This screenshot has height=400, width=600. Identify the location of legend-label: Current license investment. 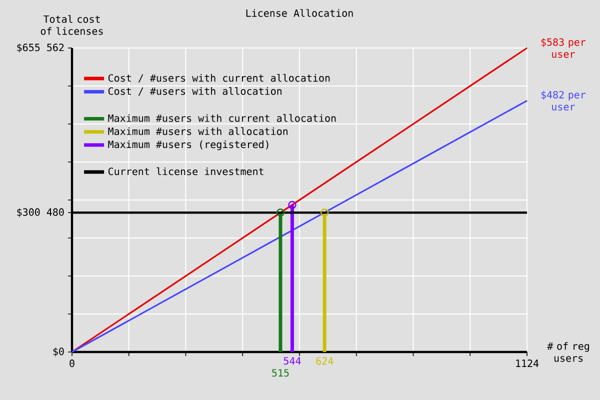
(186, 171).